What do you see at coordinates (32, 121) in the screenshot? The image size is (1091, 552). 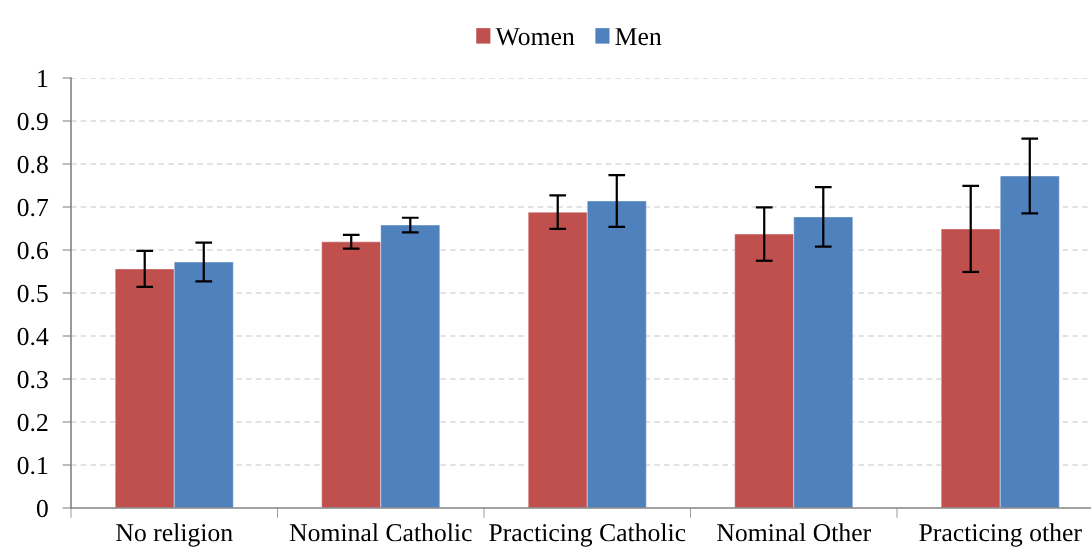 I see `y-tick-label: 0.9` at bounding box center [32, 121].